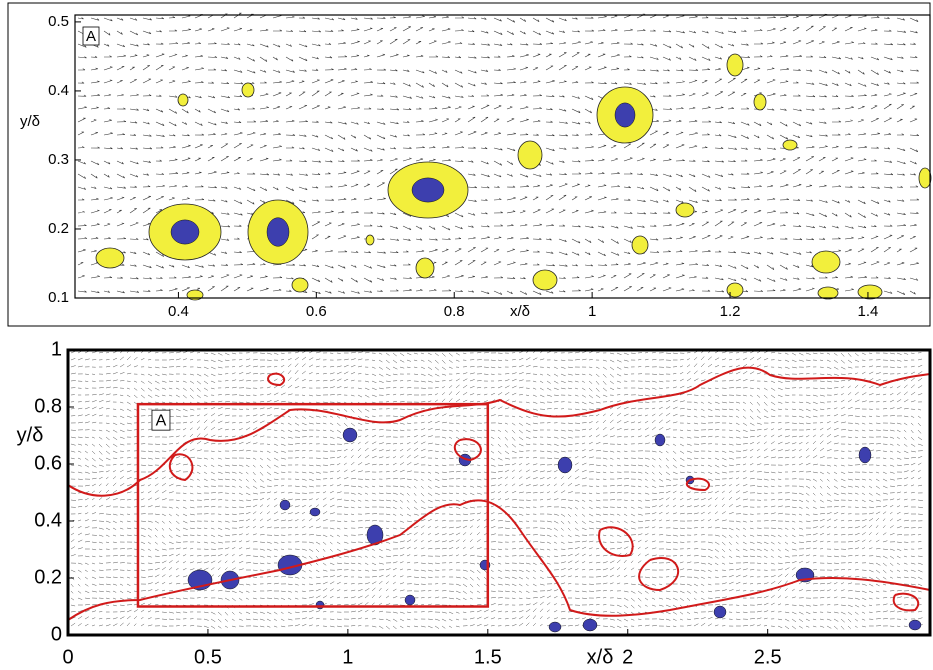  I want to click on y-tick-label: 0.6, so click(48, 463).